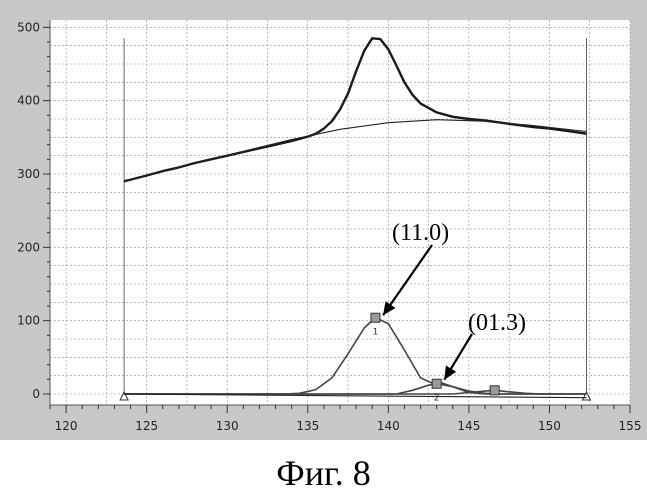 The height and width of the screenshot is (500, 647). What do you see at coordinates (630, 426) in the screenshot?
I see `x-tick-label: 155` at bounding box center [630, 426].